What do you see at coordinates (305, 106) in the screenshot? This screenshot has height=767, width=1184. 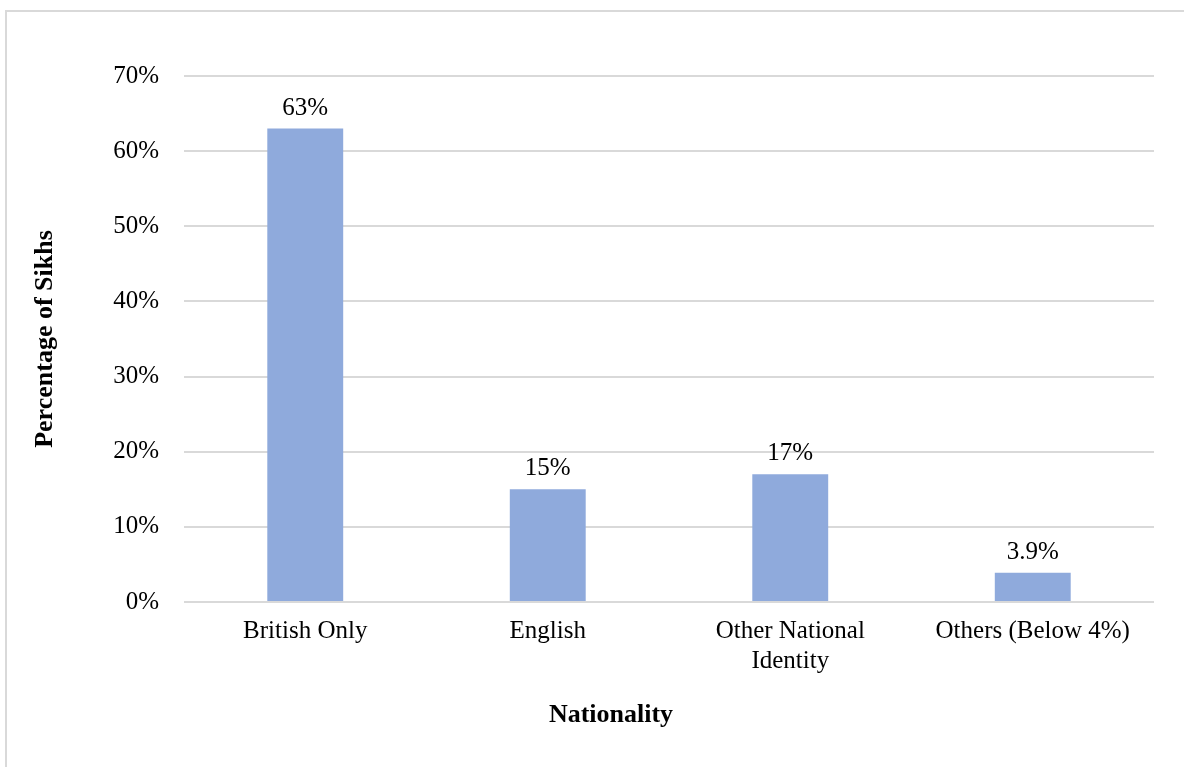 I see `data-label: 63%` at bounding box center [305, 106].